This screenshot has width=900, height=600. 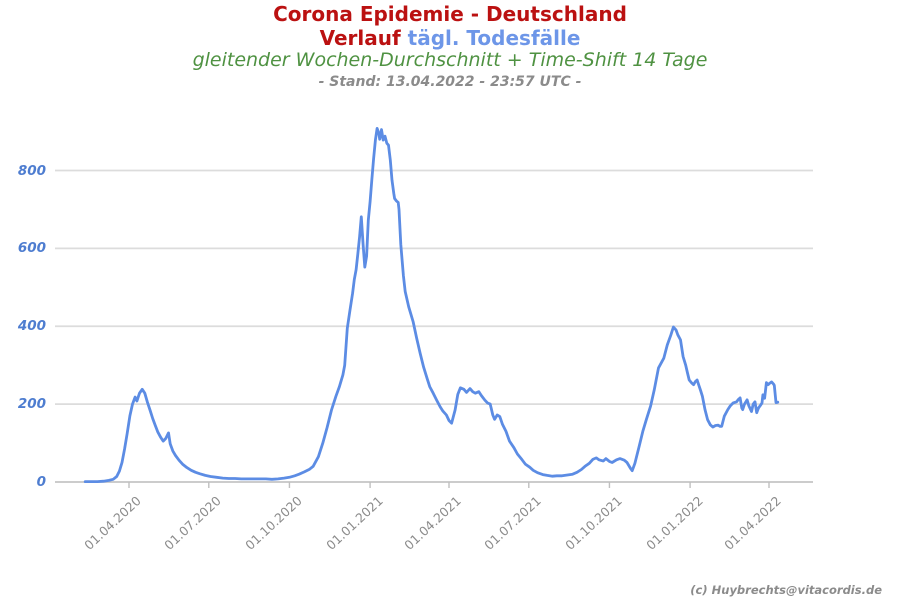 What do you see at coordinates (360, 38) in the screenshot?
I see `chart-subtitle-verlauf: Verlauf` at bounding box center [360, 38].